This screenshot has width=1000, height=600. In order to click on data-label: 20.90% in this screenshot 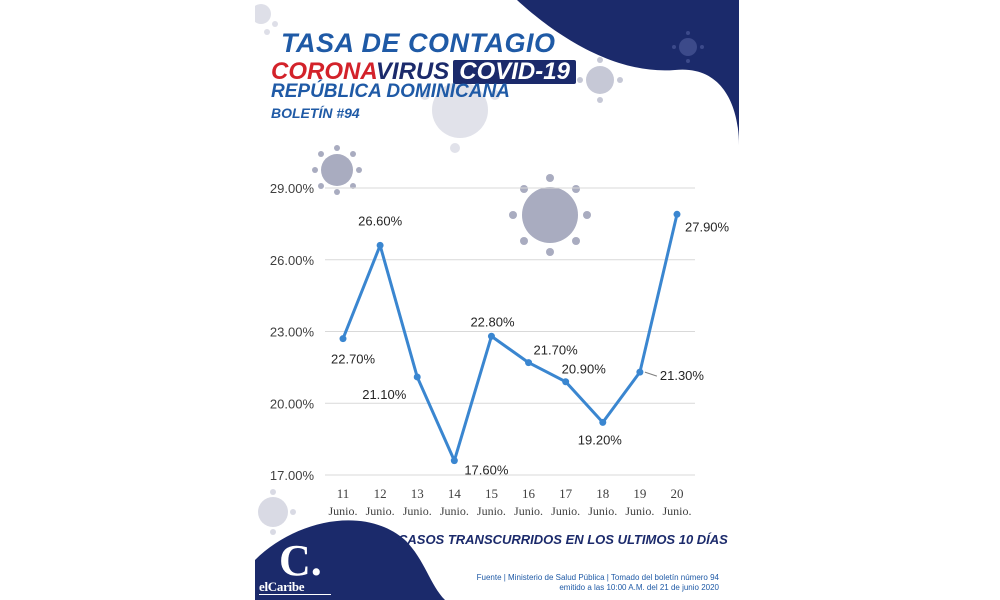, I will do `click(584, 369)`.